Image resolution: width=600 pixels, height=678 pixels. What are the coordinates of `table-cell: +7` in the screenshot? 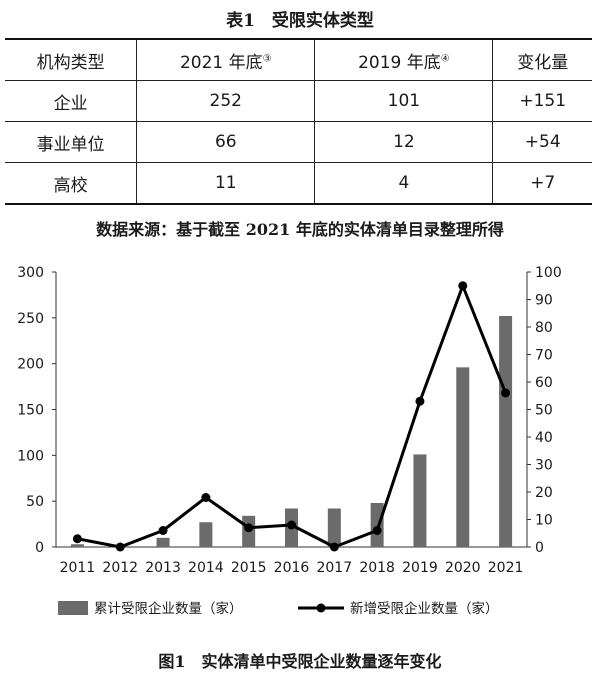 It's located at (542, 183).